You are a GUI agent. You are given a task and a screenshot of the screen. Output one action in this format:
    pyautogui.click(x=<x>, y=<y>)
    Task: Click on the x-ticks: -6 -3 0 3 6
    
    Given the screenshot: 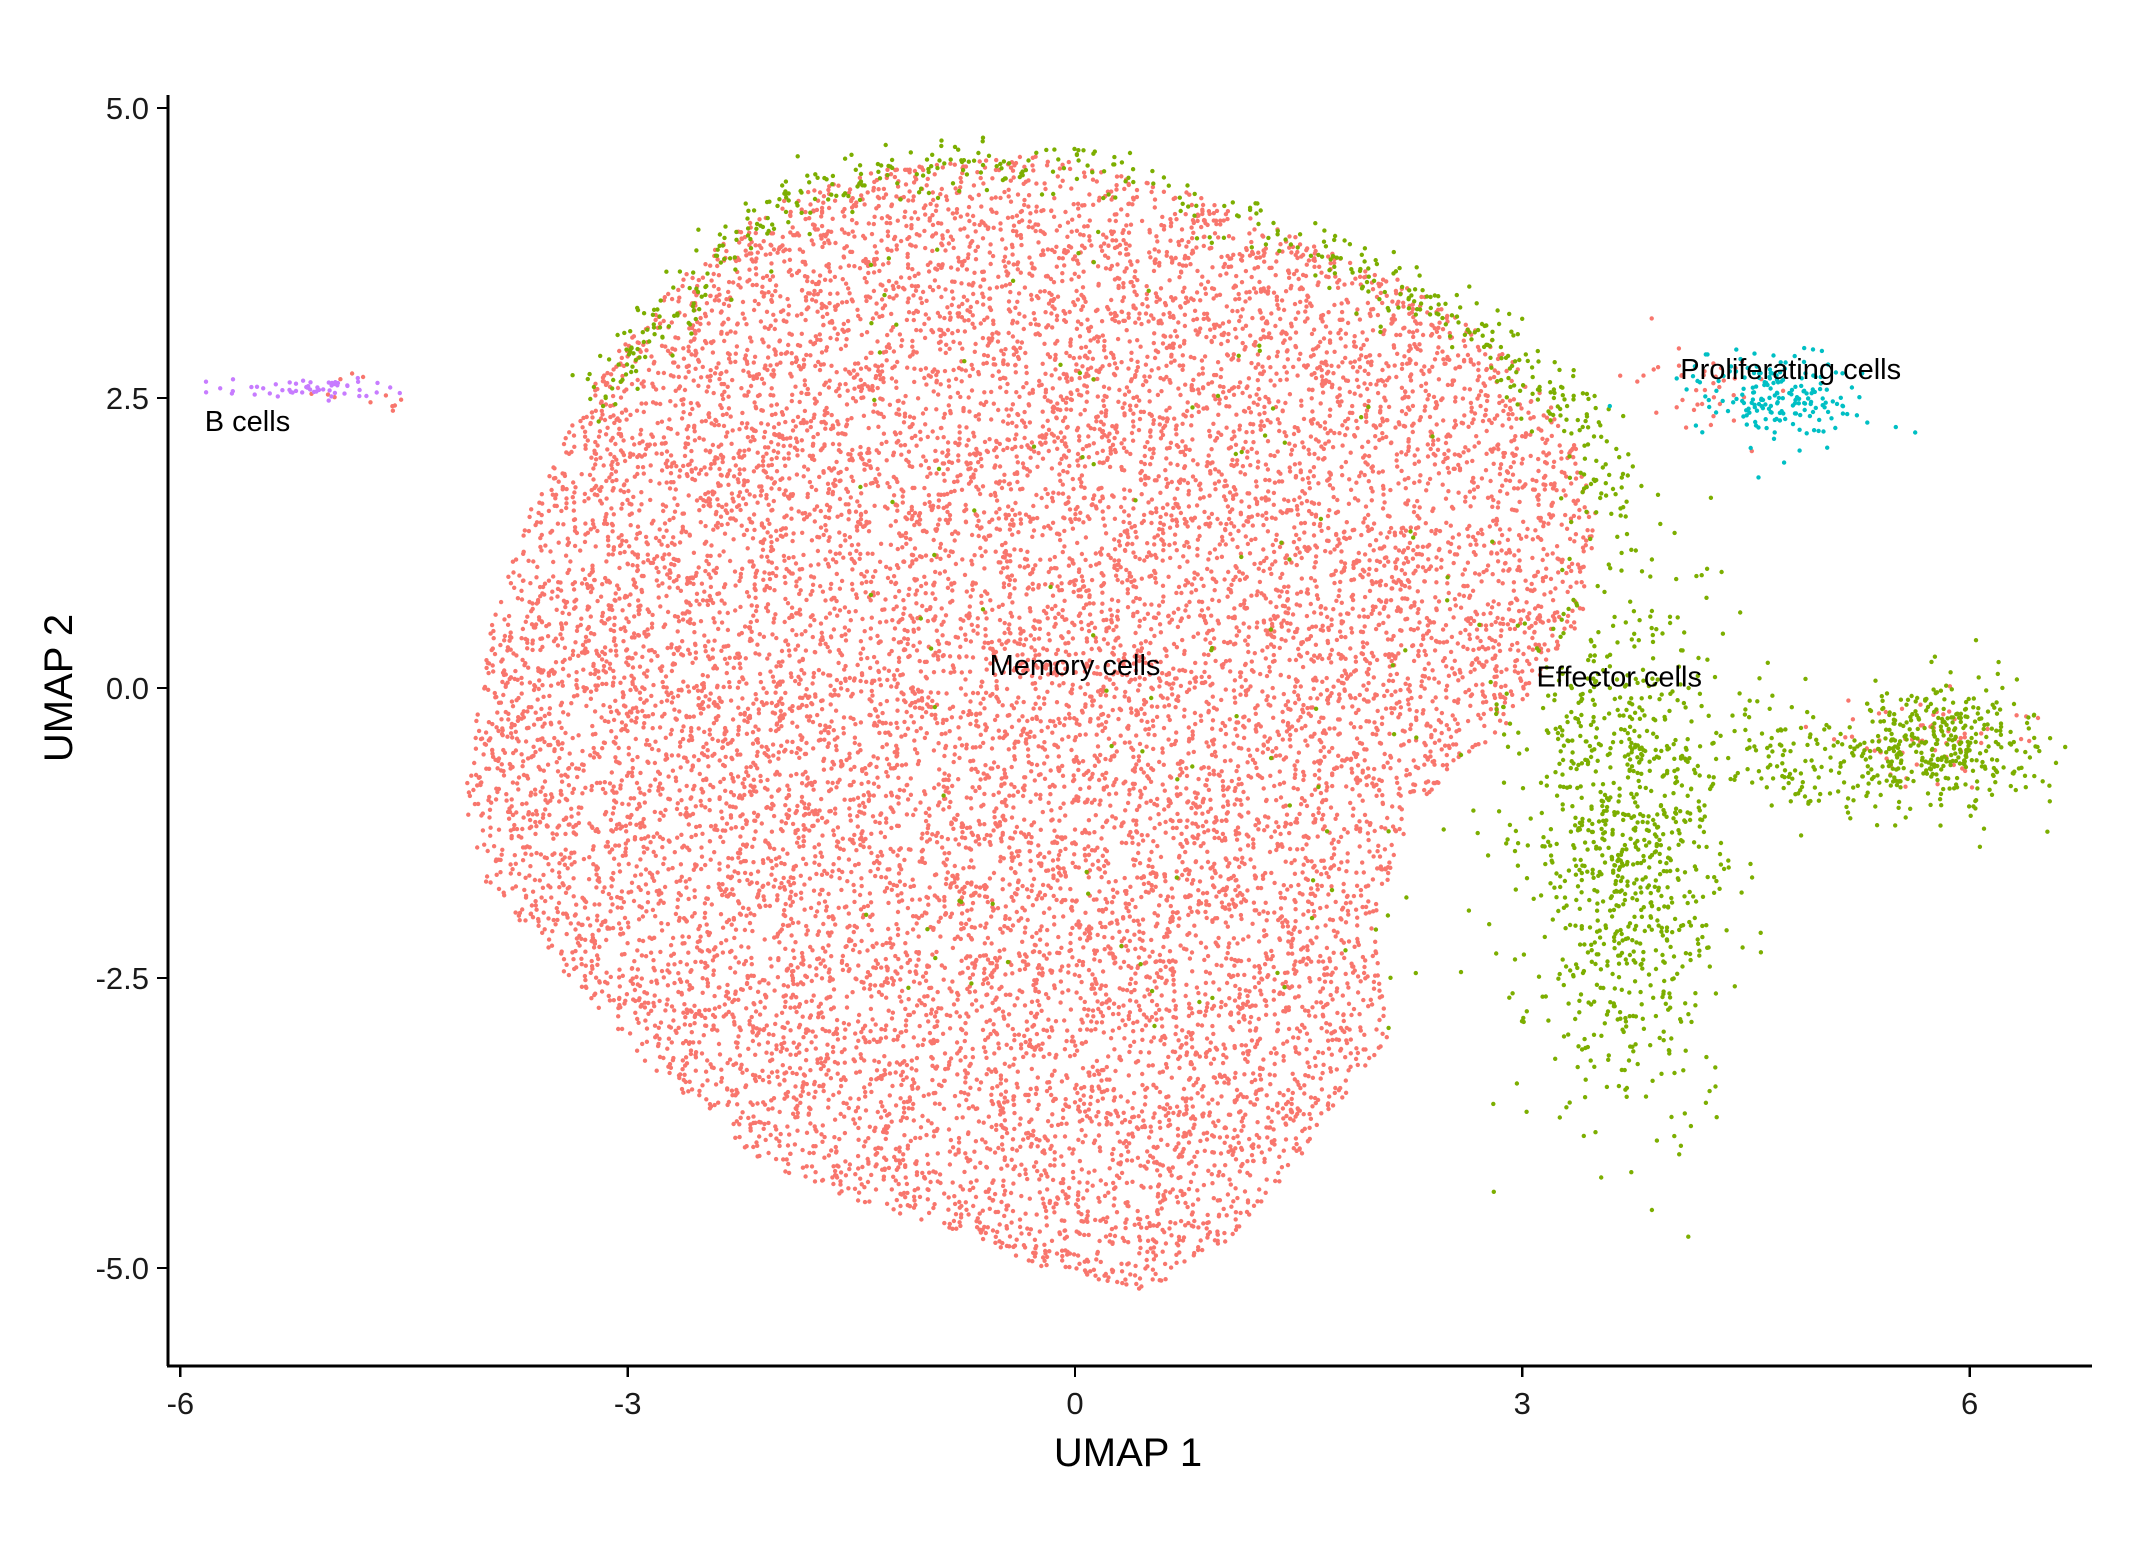 What is the action you would take?
    pyautogui.click(x=1072, y=1393)
    